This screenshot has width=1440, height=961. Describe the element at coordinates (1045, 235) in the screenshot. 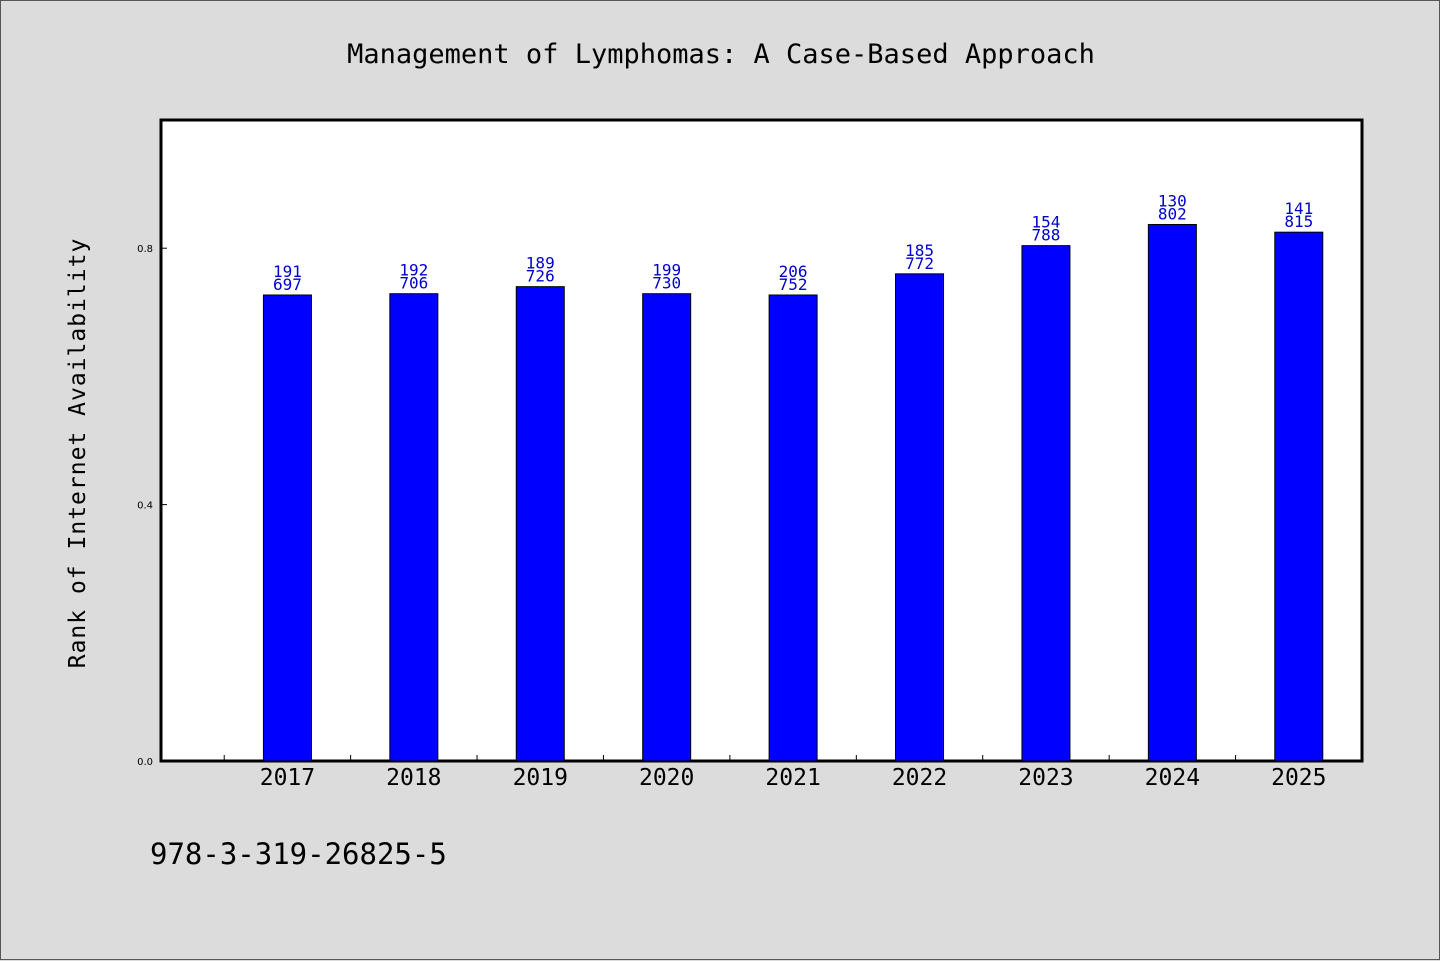

I see `bar-data-label-bottom: 788` at that location.